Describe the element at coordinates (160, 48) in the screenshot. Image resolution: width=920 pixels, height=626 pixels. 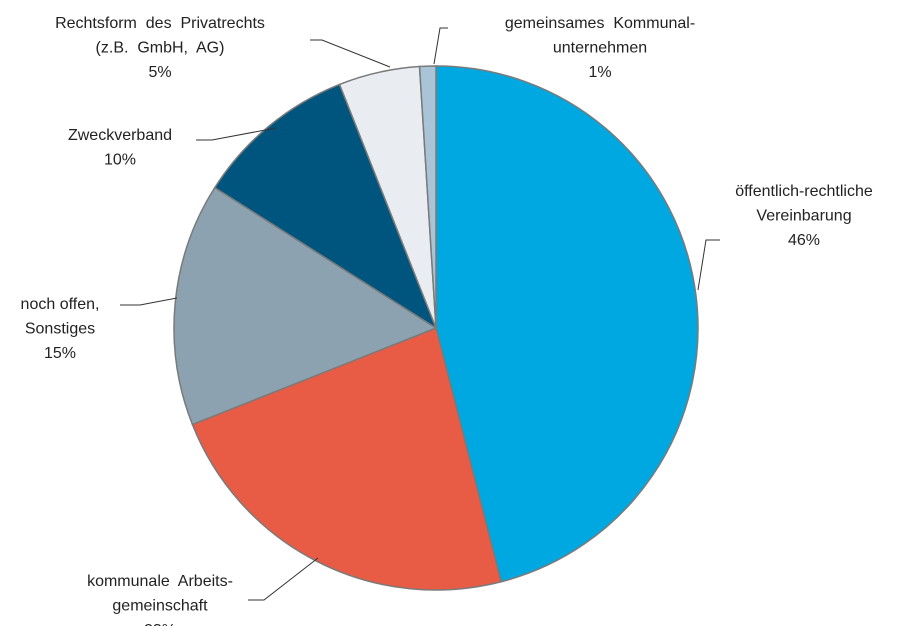
I see `label-line: (z.B. GmbH, AG)` at that location.